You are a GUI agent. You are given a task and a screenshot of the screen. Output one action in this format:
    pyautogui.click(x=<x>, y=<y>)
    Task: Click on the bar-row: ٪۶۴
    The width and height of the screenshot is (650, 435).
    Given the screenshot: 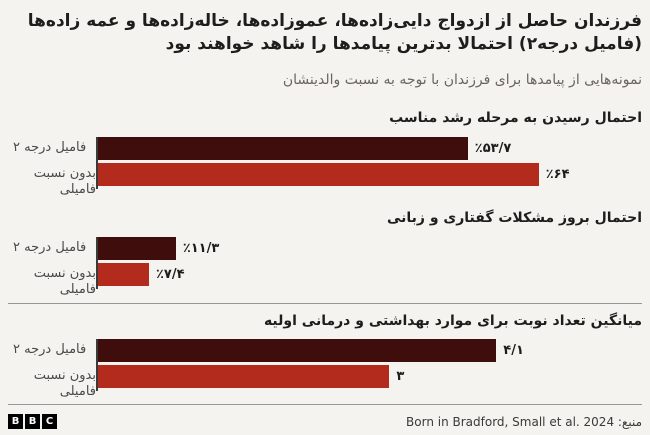 What is the action you would take?
    pyautogui.click(x=370, y=175)
    